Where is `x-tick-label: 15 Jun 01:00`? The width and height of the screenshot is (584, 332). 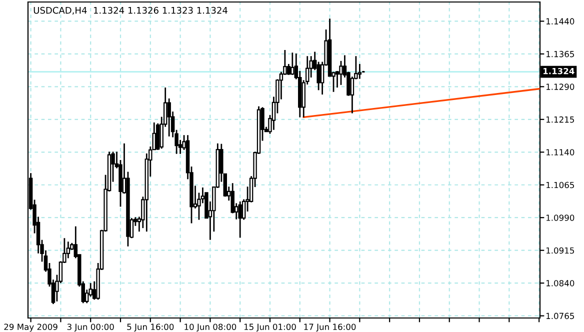
x-tick-label: 15 Jun 01:00 is located at coordinates (270, 328).